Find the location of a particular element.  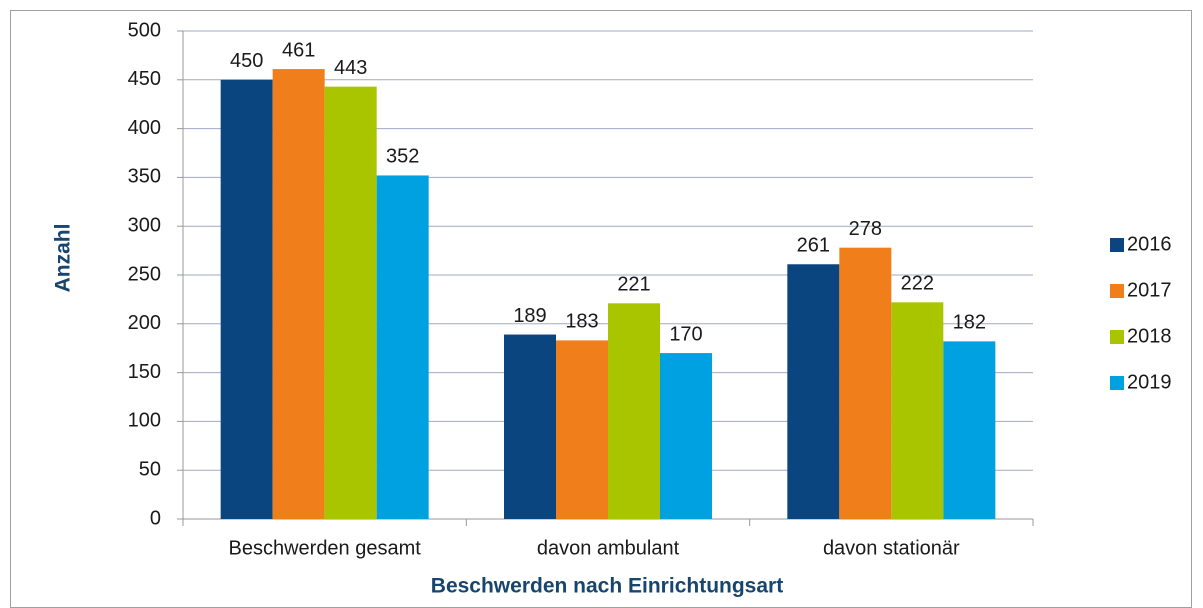

legend-label: 2018 is located at coordinates (1149, 336).